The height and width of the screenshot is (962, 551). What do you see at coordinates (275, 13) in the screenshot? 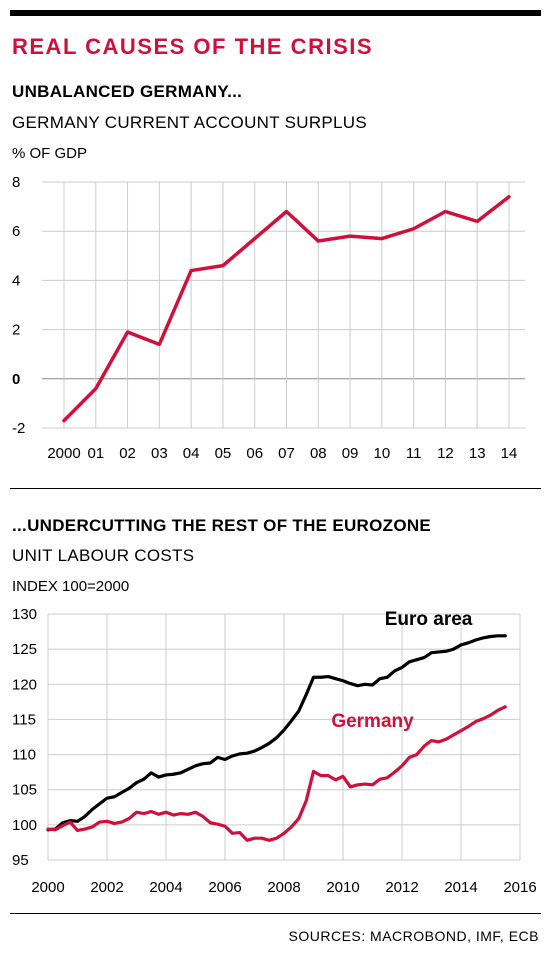
I see `top-rule` at bounding box center [275, 13].